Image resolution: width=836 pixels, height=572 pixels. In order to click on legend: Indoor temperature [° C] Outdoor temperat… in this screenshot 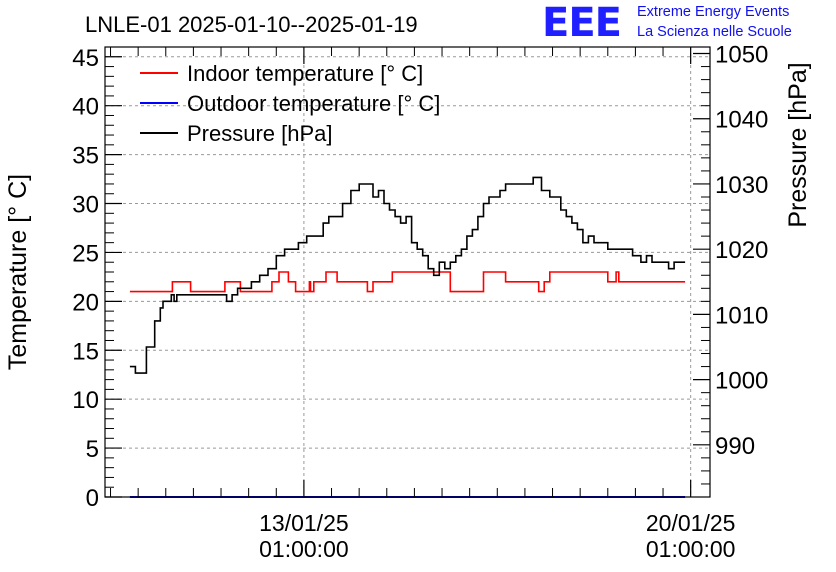, I will do `click(290, 103)`.